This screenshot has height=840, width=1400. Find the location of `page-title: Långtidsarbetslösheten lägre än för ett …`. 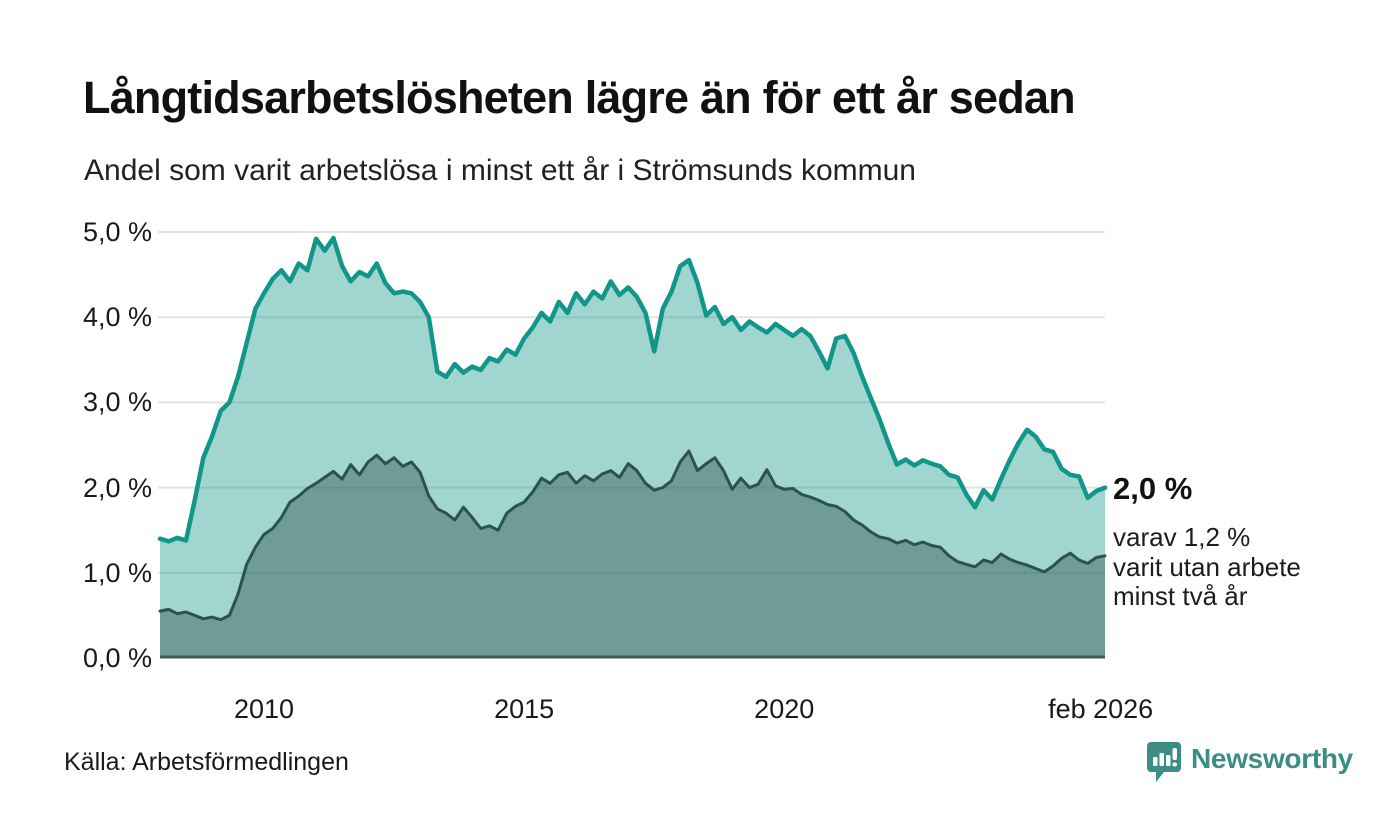

page-title: Långtidsarbetslösheten lägre än för ett … is located at coordinates (579, 97).